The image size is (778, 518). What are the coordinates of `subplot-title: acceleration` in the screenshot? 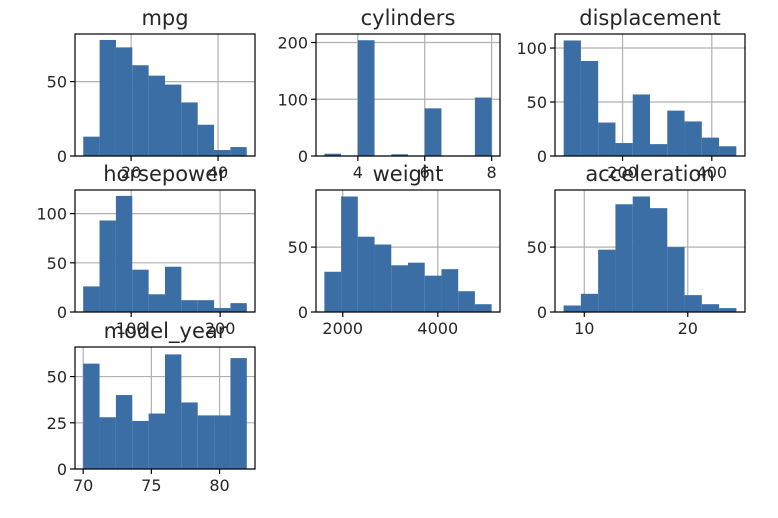 It's located at (649, 174).